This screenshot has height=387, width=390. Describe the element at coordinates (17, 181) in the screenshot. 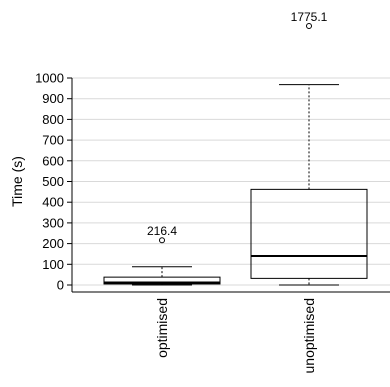

I see `y-axis-title: Time (s)` at that location.